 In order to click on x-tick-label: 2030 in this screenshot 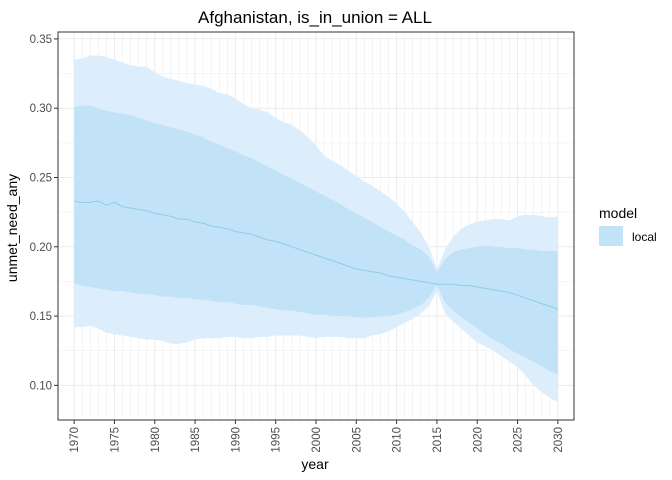, I will do `click(559, 440)`.